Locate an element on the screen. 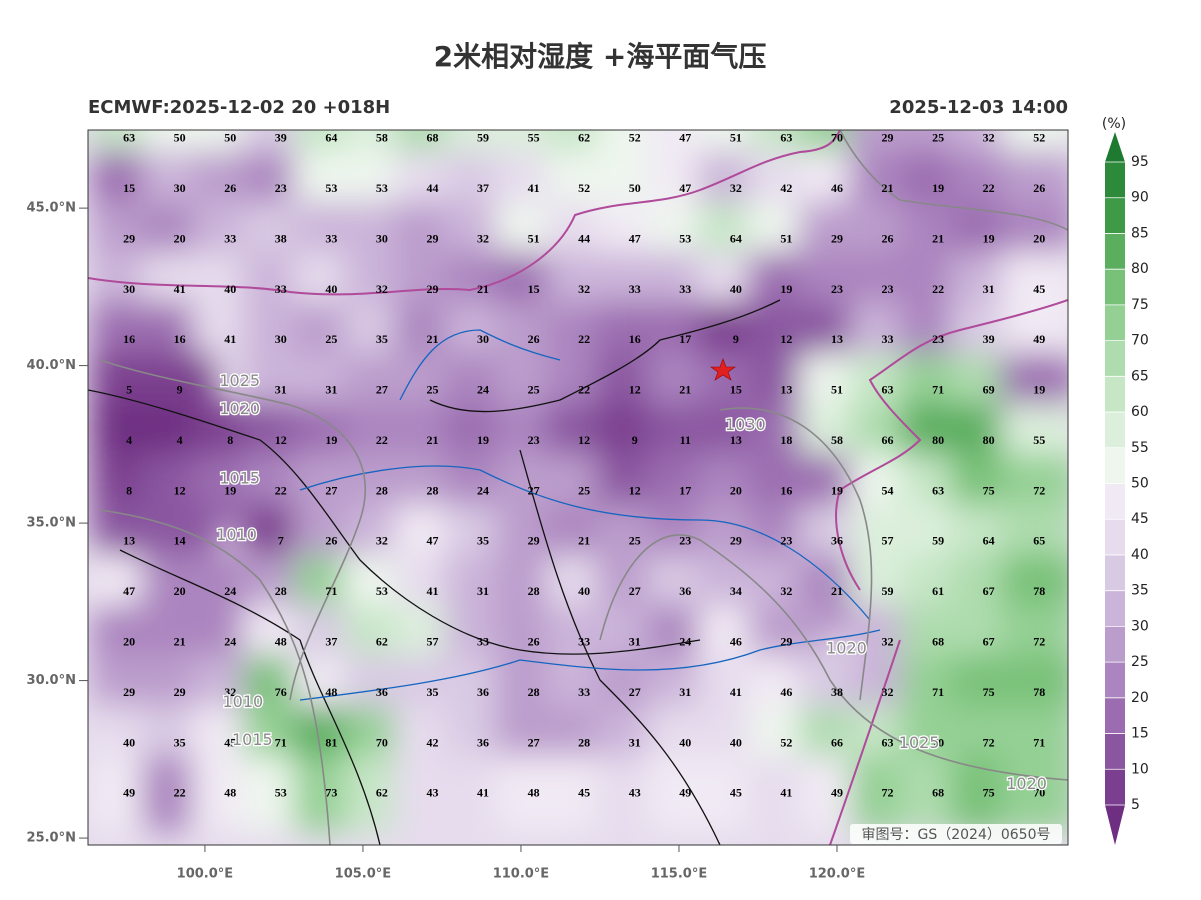 This screenshot has width=1201, height=900. colorbar-tick-label: 50 is located at coordinates (1140, 484).